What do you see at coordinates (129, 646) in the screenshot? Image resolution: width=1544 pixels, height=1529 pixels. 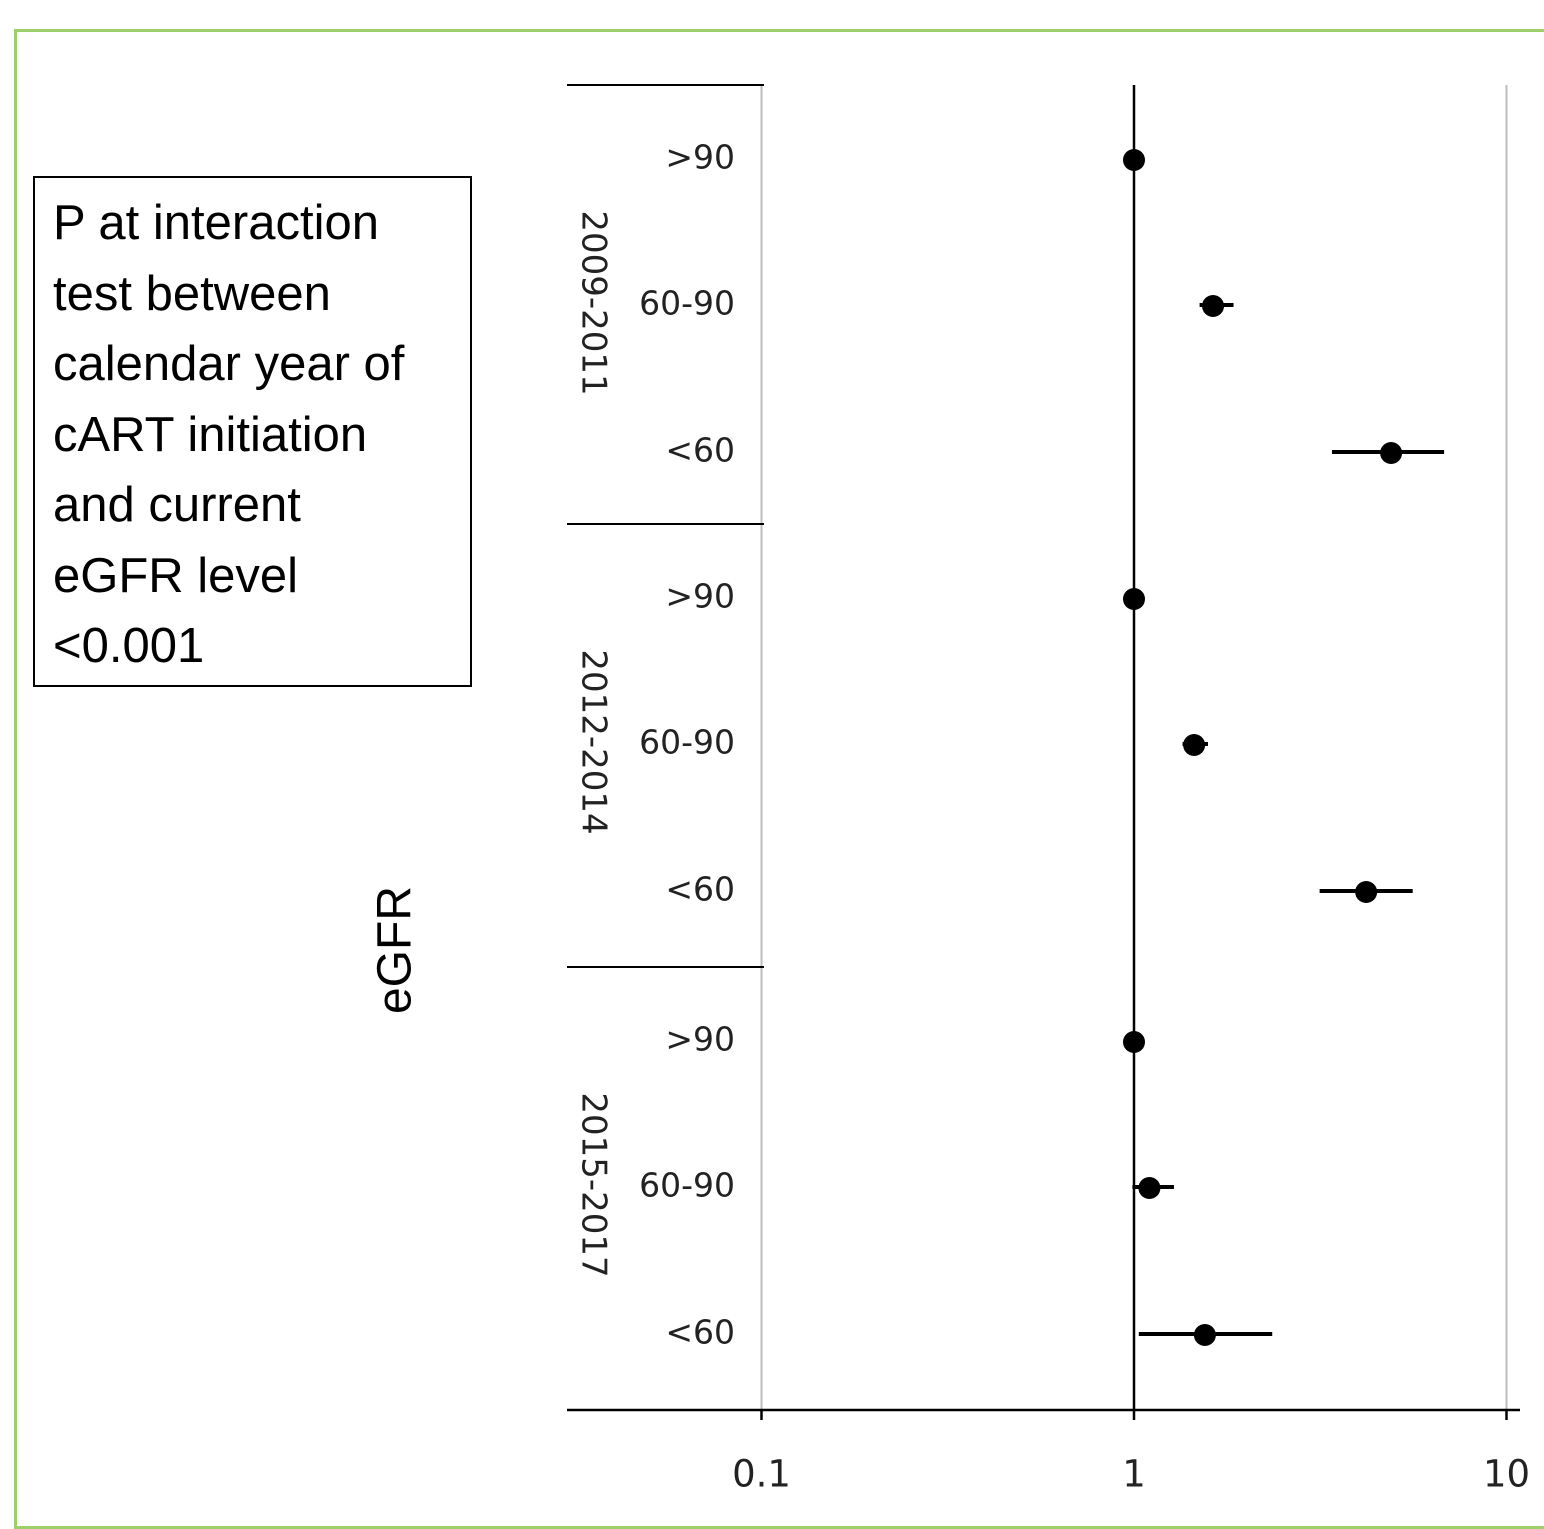 I see `note-line: <0.001` at bounding box center [129, 646].